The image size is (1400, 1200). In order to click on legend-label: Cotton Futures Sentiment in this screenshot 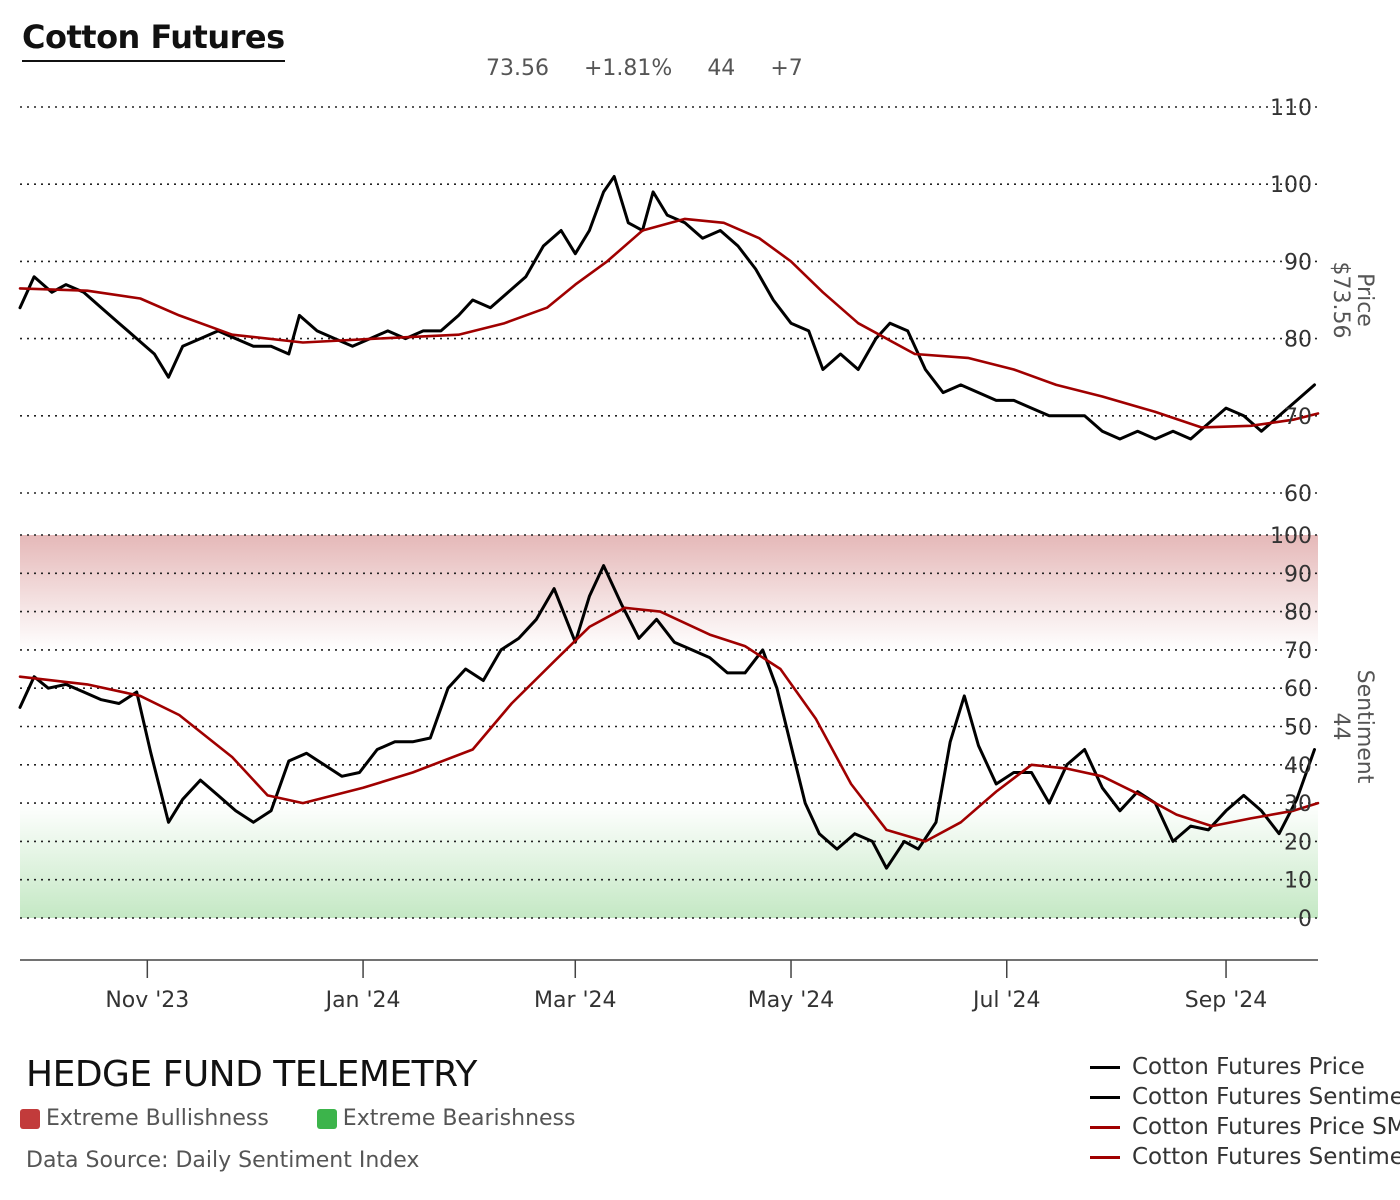, I will do `click(1266, 1097)`.